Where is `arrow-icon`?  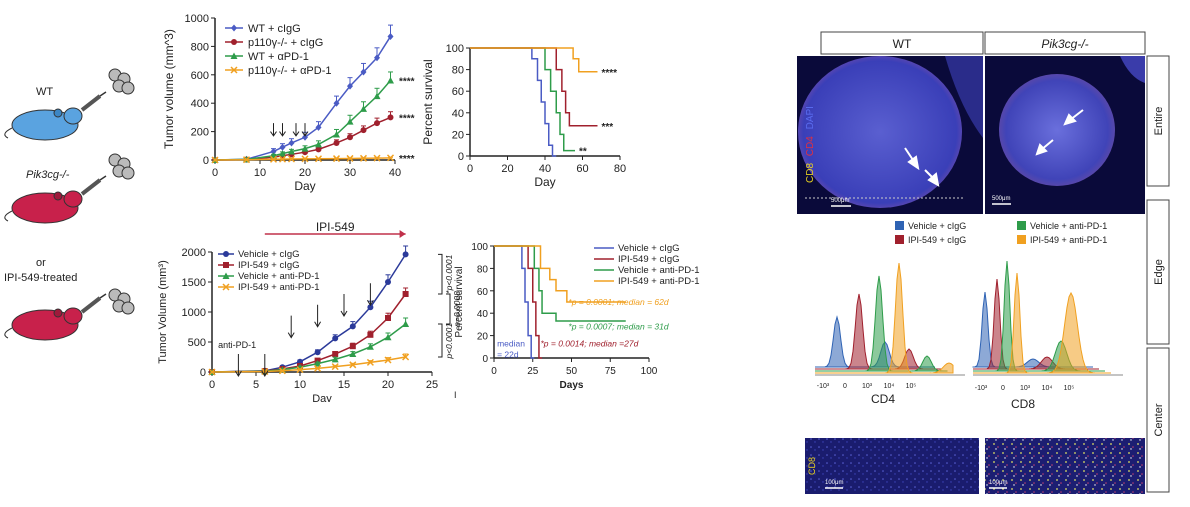 arrow-icon is located at coordinates (994, 148).